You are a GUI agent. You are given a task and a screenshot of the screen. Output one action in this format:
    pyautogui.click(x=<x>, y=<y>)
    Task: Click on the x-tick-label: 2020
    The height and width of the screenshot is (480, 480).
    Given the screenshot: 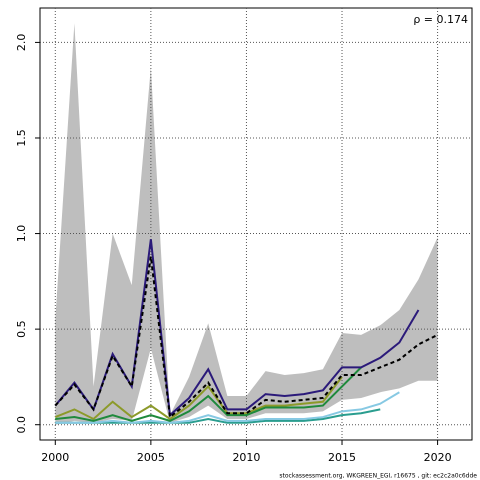 What is the action you would take?
    pyautogui.click(x=438, y=457)
    